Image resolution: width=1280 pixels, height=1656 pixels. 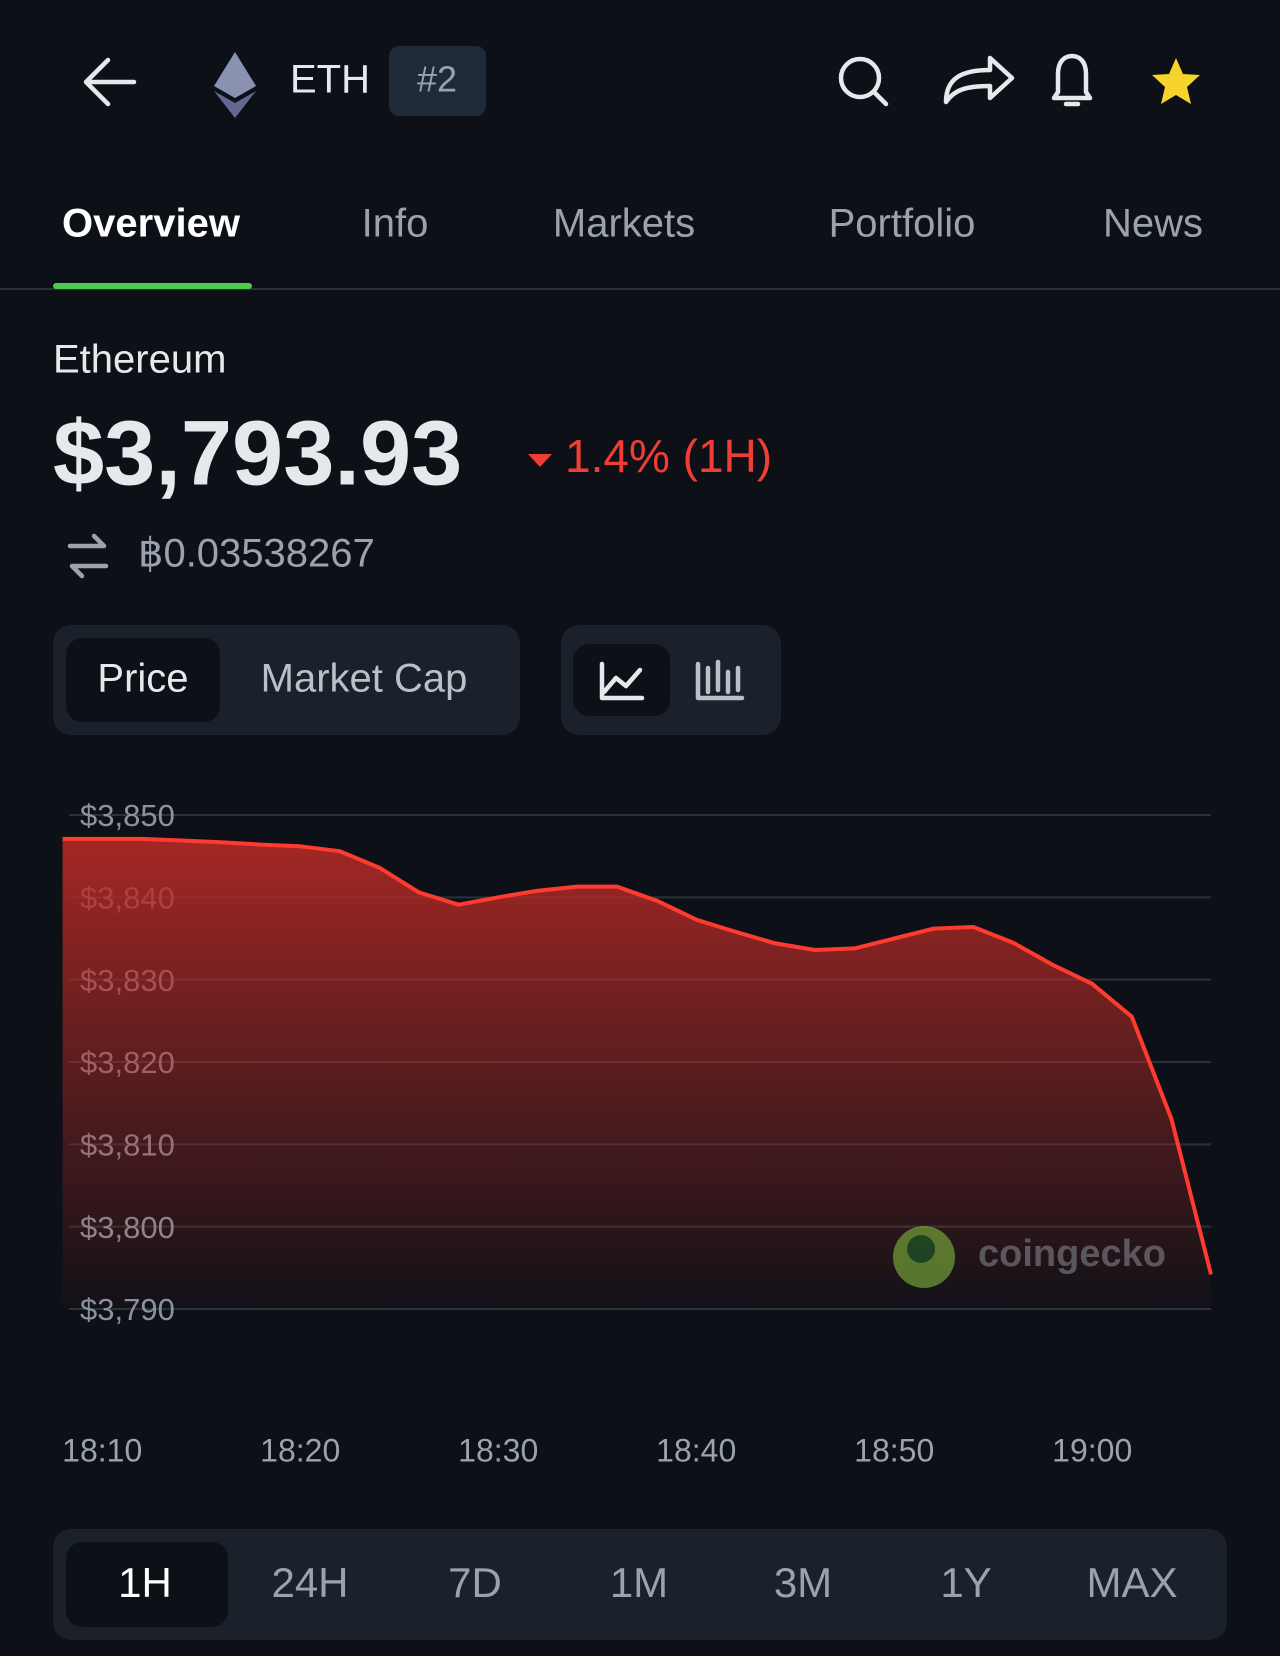 I want to click on toggle-selected, so click(x=143, y=680).